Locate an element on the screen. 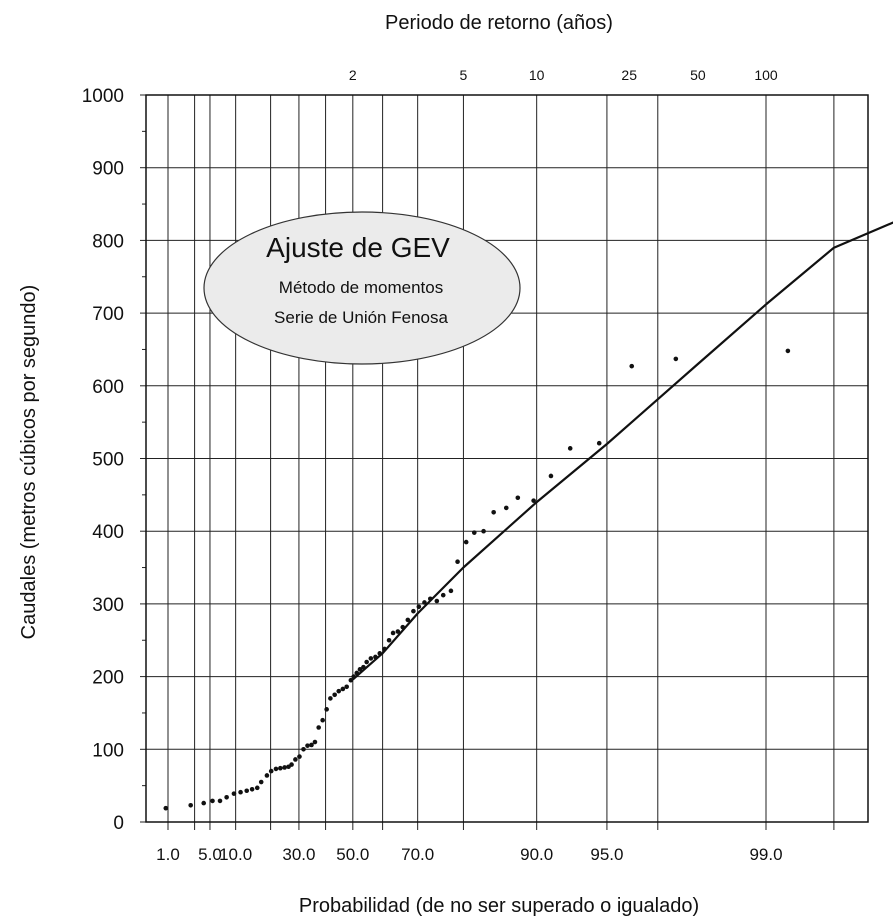  y-tick-label: 700 is located at coordinates (108, 314).